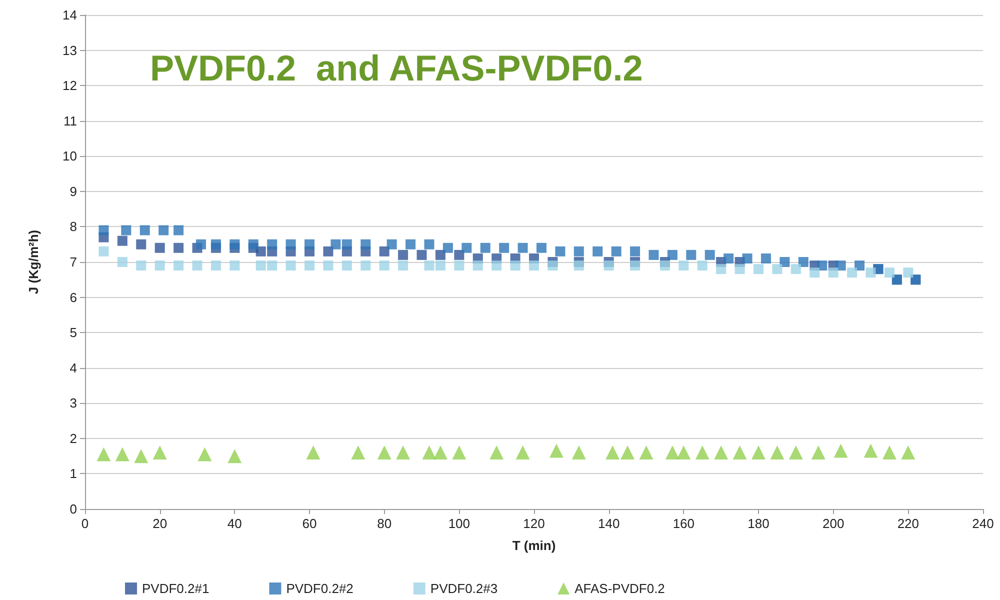  What do you see at coordinates (396, 68) in the screenshot?
I see `text: PVDF0.2 and AFAS-PVDF0.2` at bounding box center [396, 68].